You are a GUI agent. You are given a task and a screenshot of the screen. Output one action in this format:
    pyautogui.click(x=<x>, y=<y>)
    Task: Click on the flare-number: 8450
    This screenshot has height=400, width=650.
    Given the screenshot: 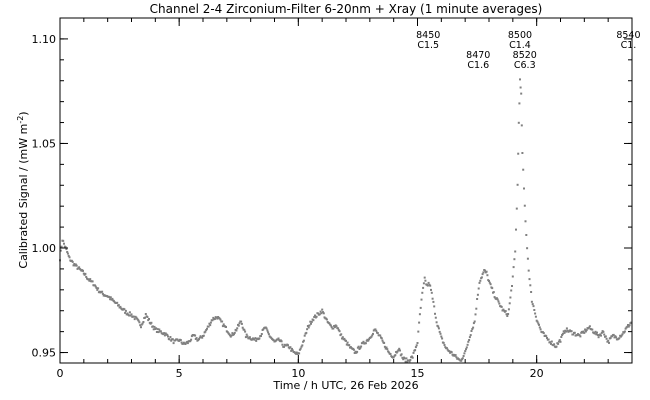 What is the action you would take?
    pyautogui.click(x=428, y=35)
    